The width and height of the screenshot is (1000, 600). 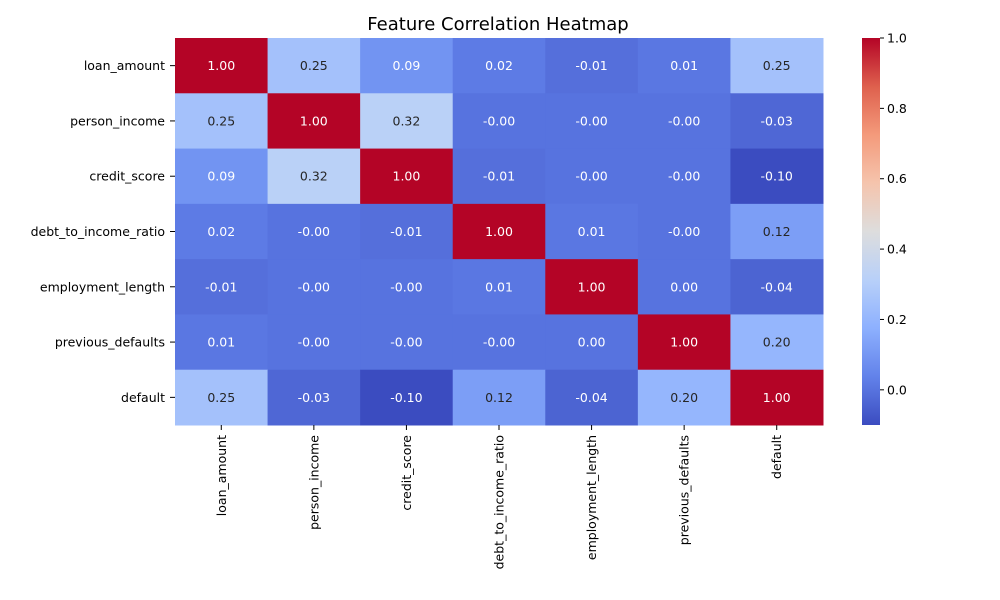 I want to click on cell-value-label: -0.10, so click(x=777, y=176).